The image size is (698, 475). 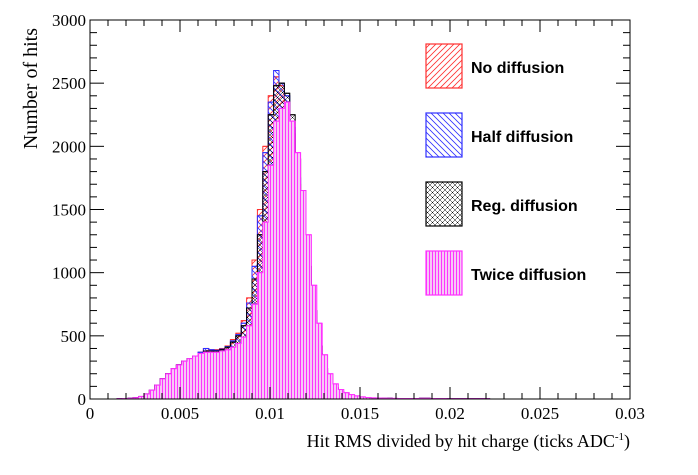 What do you see at coordinates (522, 137) in the screenshot?
I see `legend-label: Half diffusion` at bounding box center [522, 137].